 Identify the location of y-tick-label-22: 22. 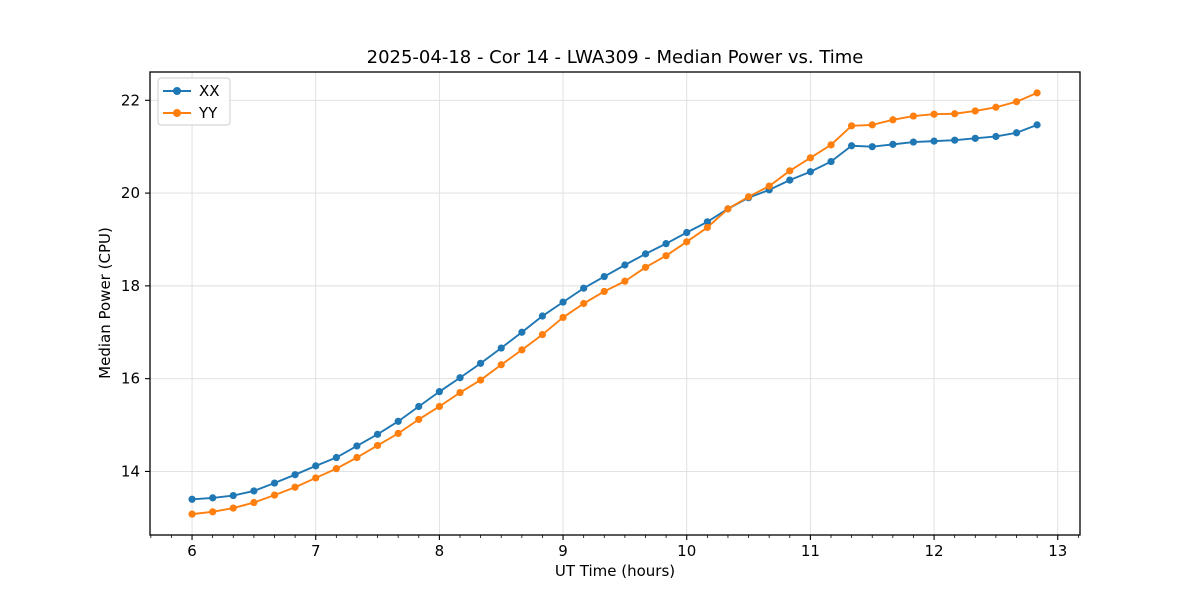
(130, 100).